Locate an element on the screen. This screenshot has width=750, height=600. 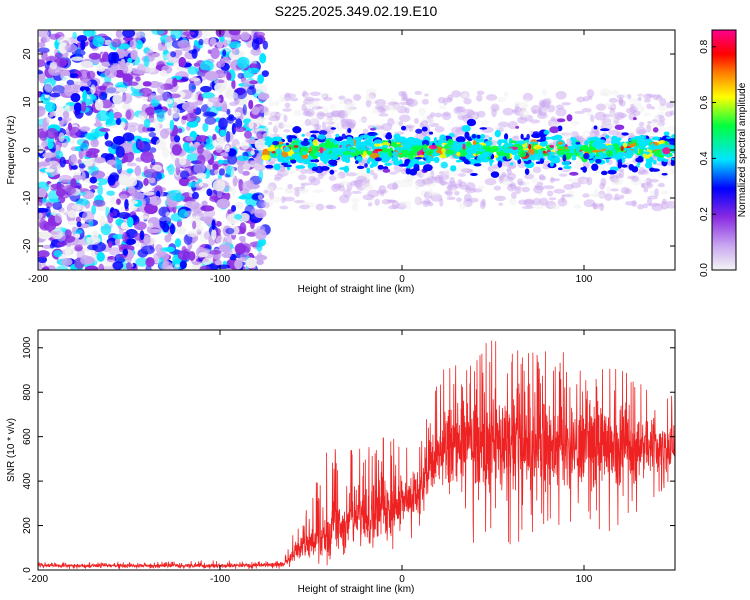
y-tick-label: 800 is located at coordinates (27, 391).